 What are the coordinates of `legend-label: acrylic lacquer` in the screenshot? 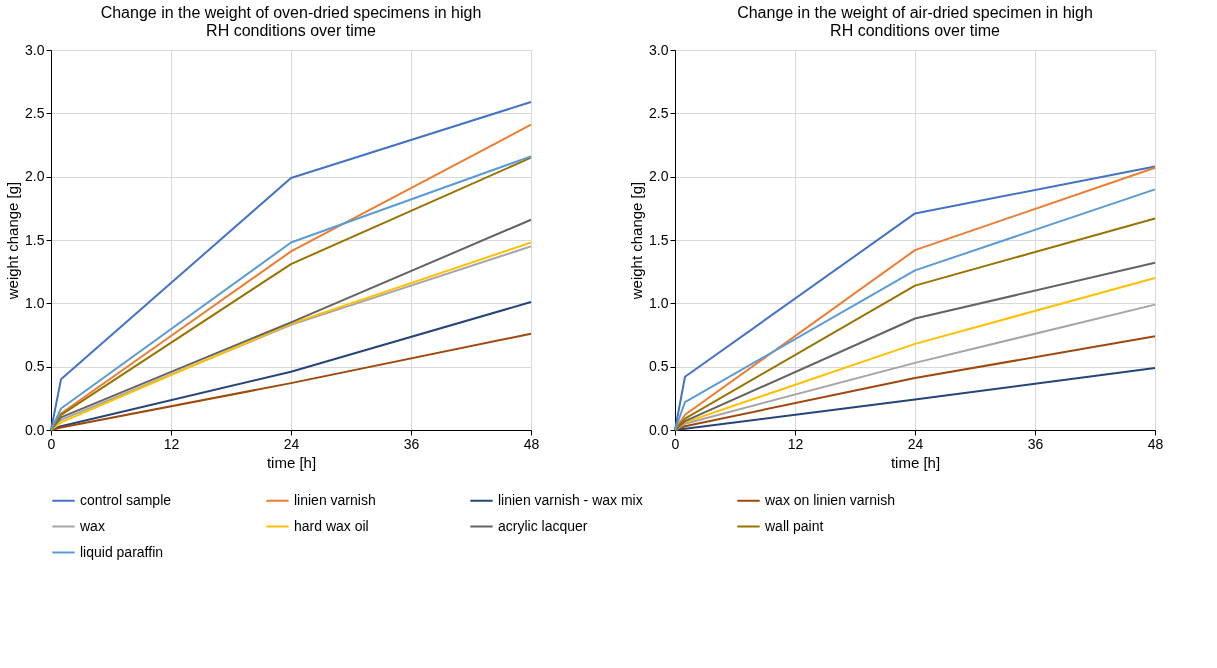 It's located at (543, 525).